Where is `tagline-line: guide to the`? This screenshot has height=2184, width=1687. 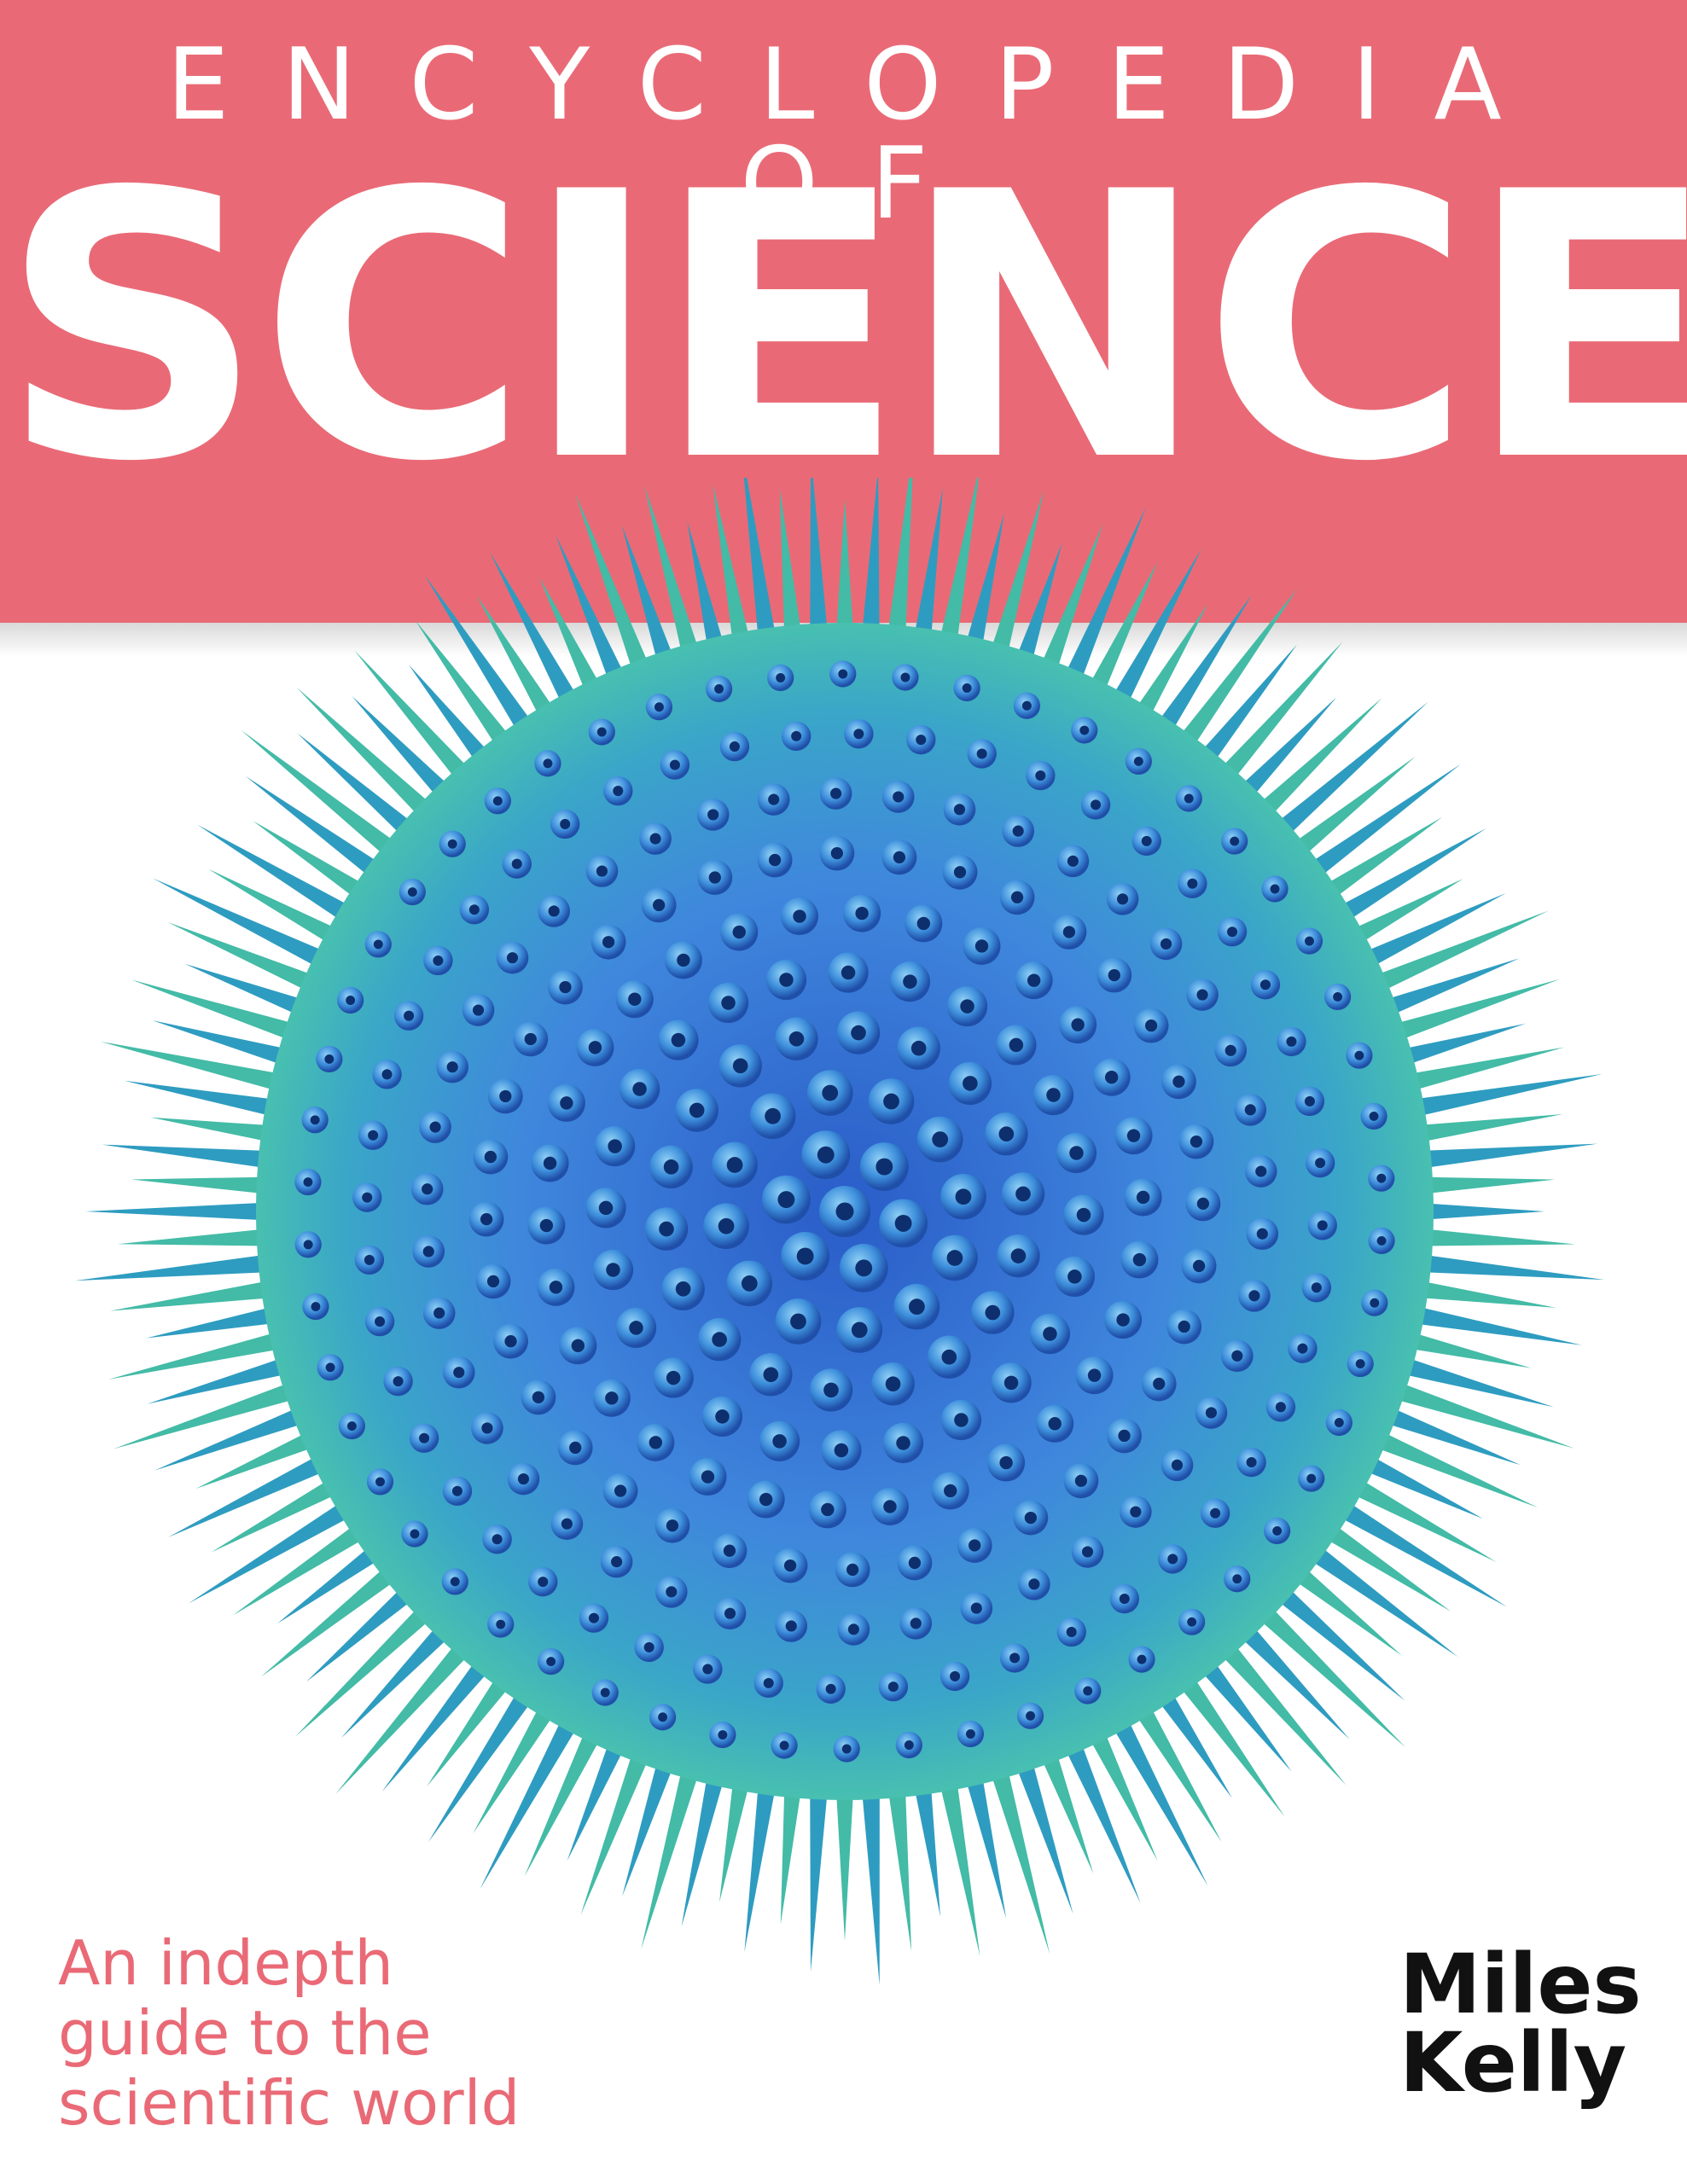 tagline-line: guide to the is located at coordinates (245, 2033).